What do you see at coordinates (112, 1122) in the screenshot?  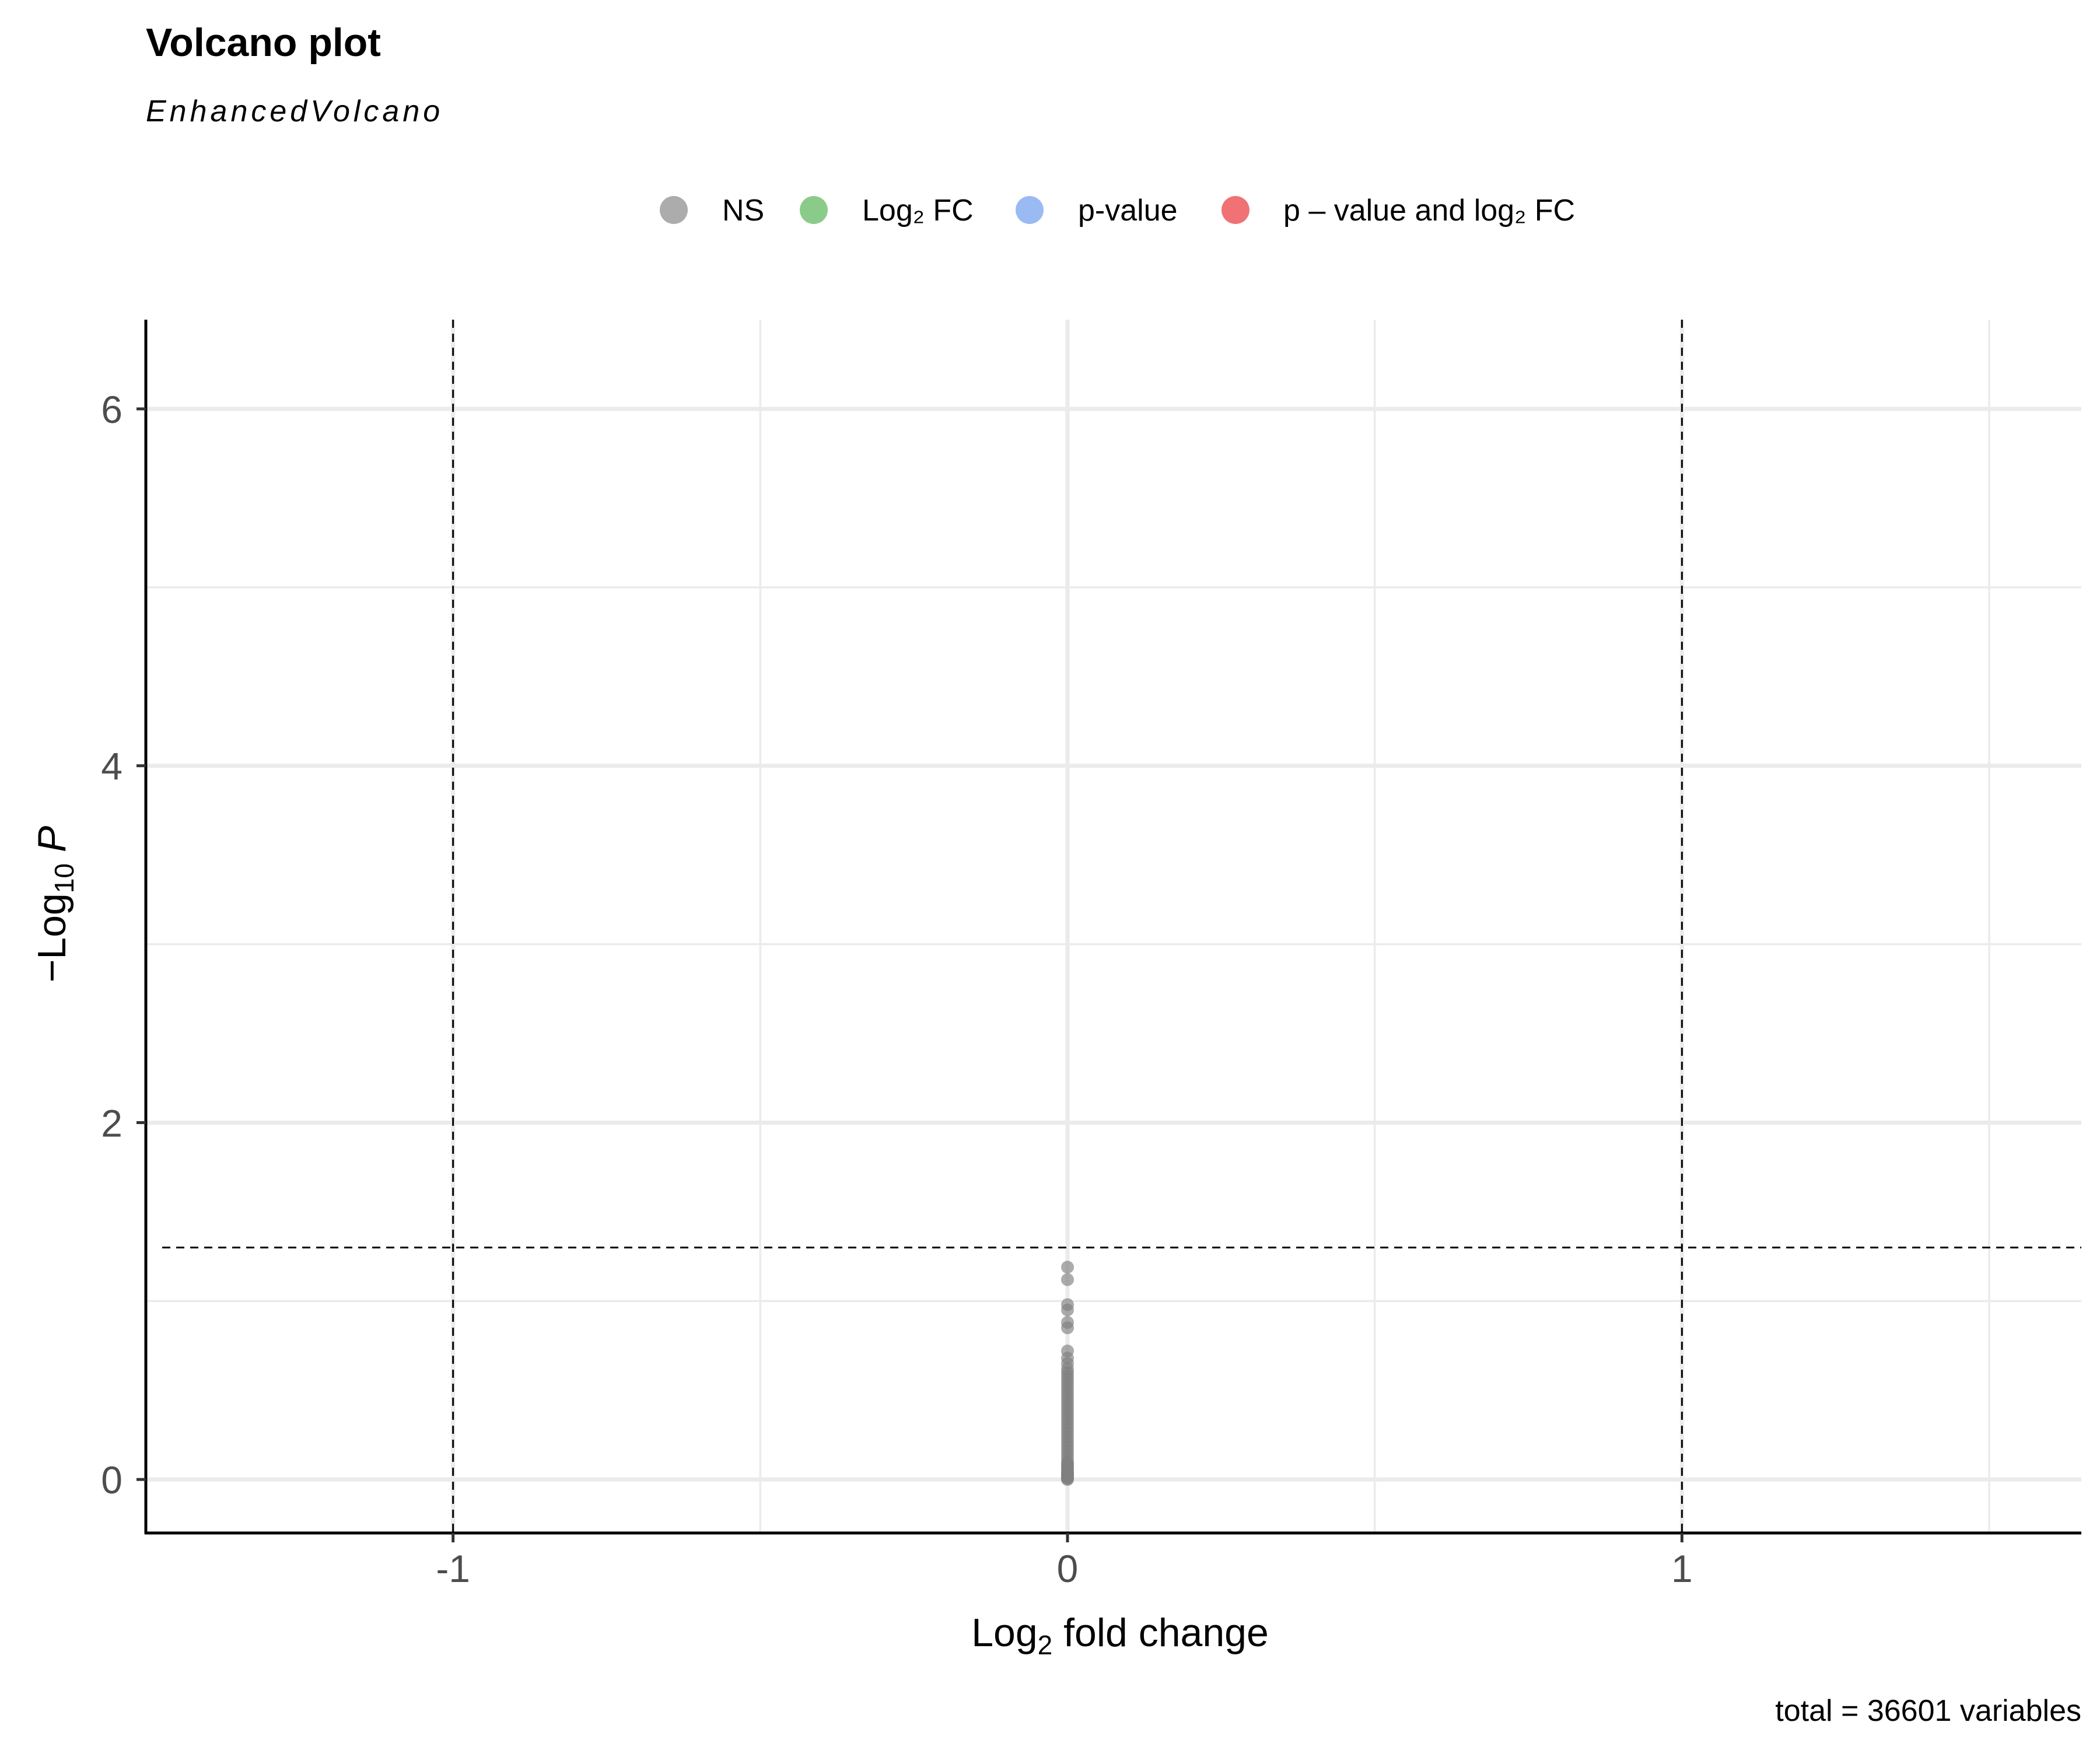 I see `y-tick-label: 2` at bounding box center [112, 1122].